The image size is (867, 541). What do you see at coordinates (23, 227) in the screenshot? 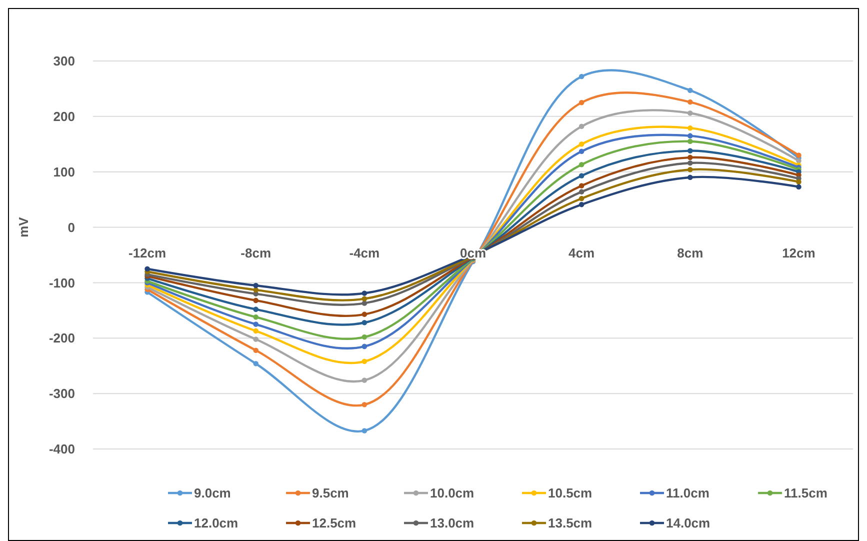
I see `y-axis-title: mV` at bounding box center [23, 227].